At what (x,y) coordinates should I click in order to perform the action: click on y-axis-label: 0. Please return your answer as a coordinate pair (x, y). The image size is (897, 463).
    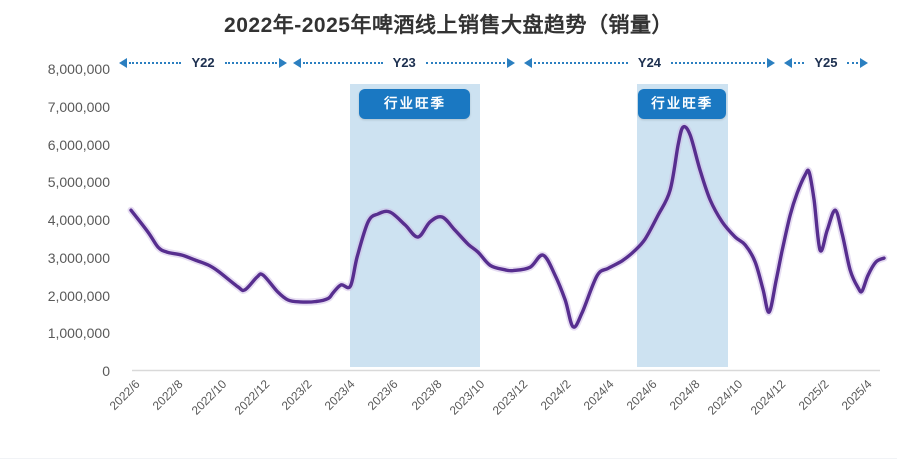
    Looking at the image, I should click on (106, 371).